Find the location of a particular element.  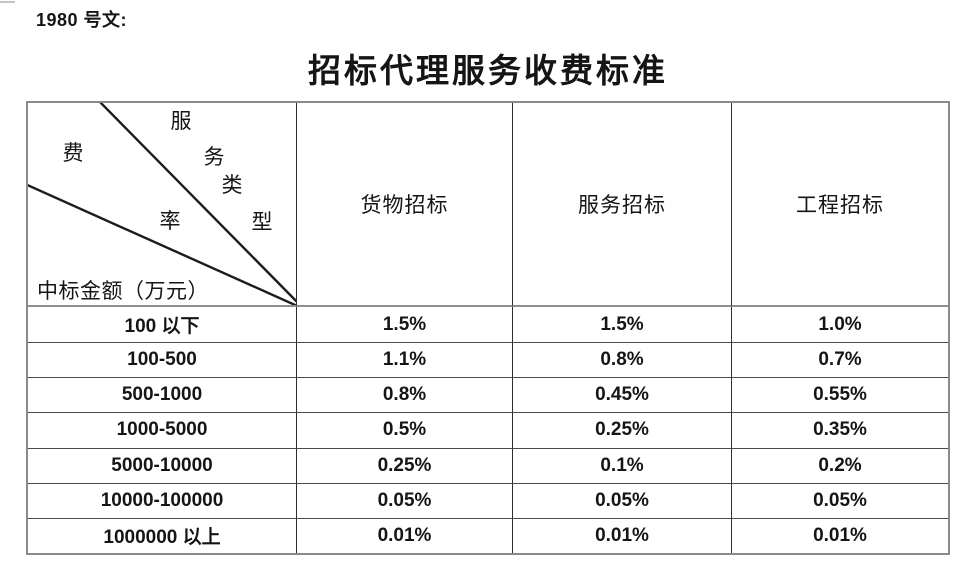

rate-cell: 0.55% is located at coordinates (839, 395).